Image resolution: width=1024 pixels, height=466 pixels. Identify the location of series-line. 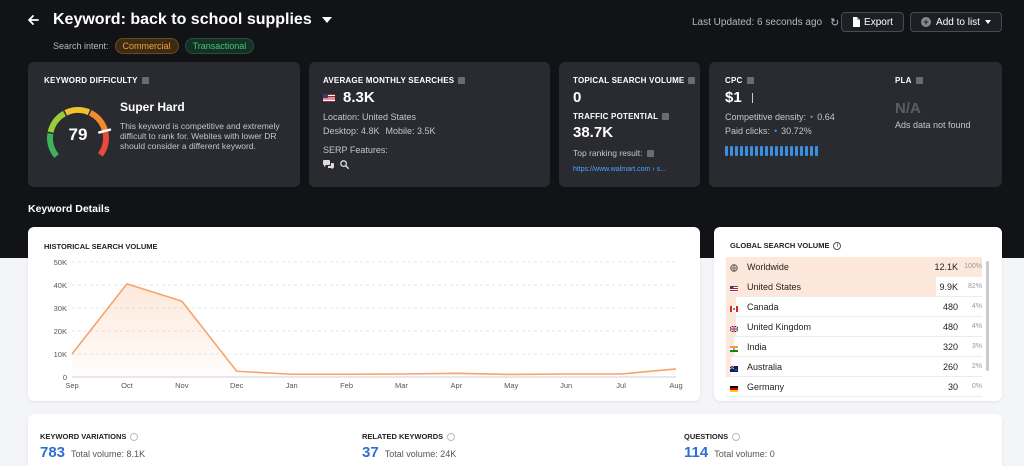
(374, 329).